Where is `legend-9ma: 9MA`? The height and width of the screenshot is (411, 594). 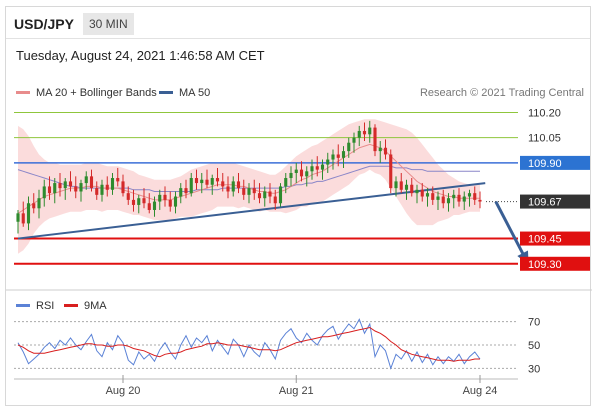 legend-9ma: 9MA is located at coordinates (85, 306).